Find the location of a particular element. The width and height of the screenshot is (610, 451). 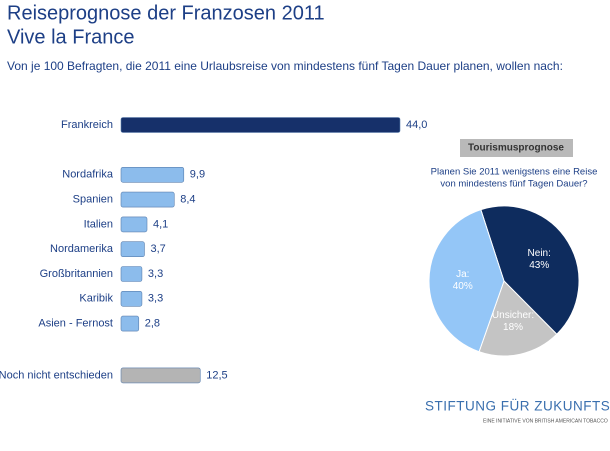

value-label: 9,9 is located at coordinates (197, 175).